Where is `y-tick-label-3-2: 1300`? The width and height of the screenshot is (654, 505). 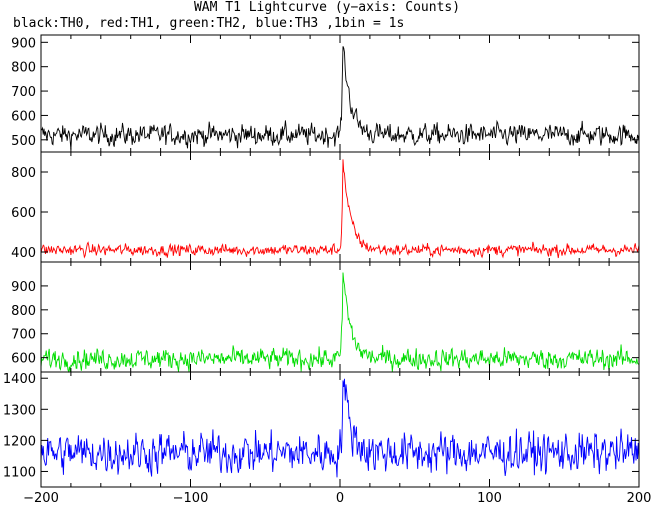
y-tick-label-3-2: 1300 is located at coordinates (19, 410).